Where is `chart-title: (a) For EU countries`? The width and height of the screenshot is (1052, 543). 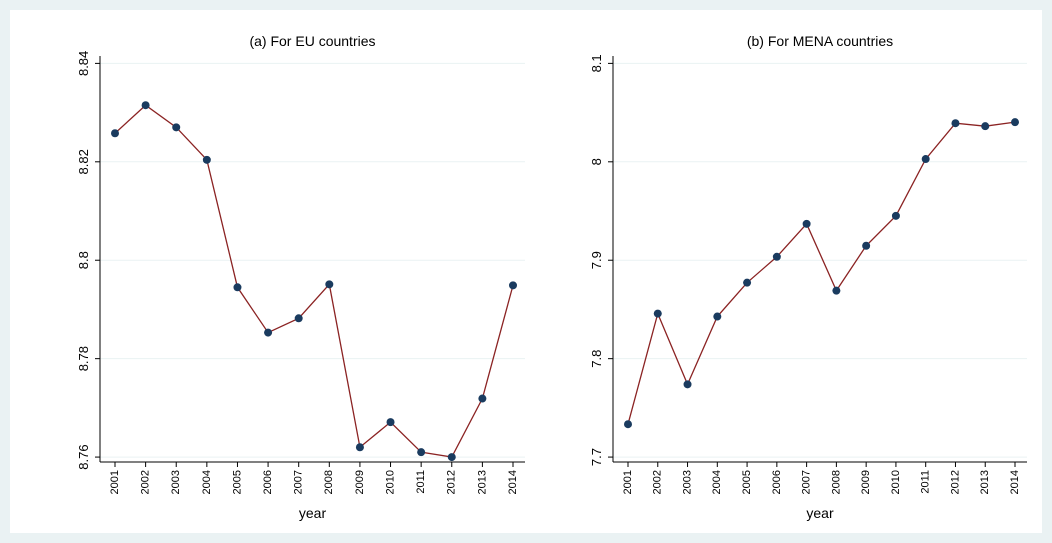
chart-title: (a) For EU countries is located at coordinates (312, 41).